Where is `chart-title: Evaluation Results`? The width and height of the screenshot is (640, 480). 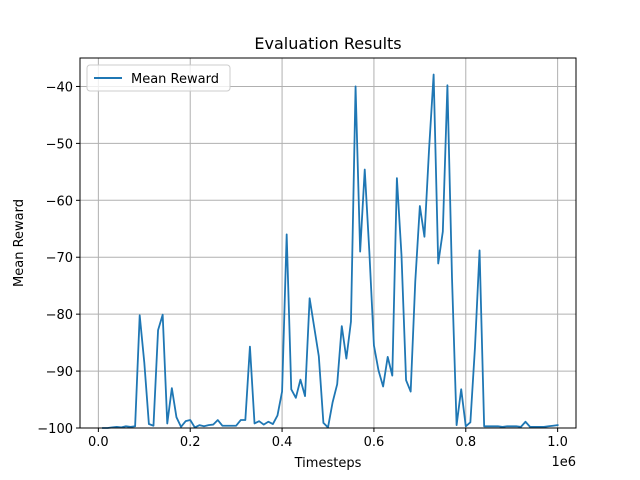
chart-title: Evaluation Results is located at coordinates (327, 43).